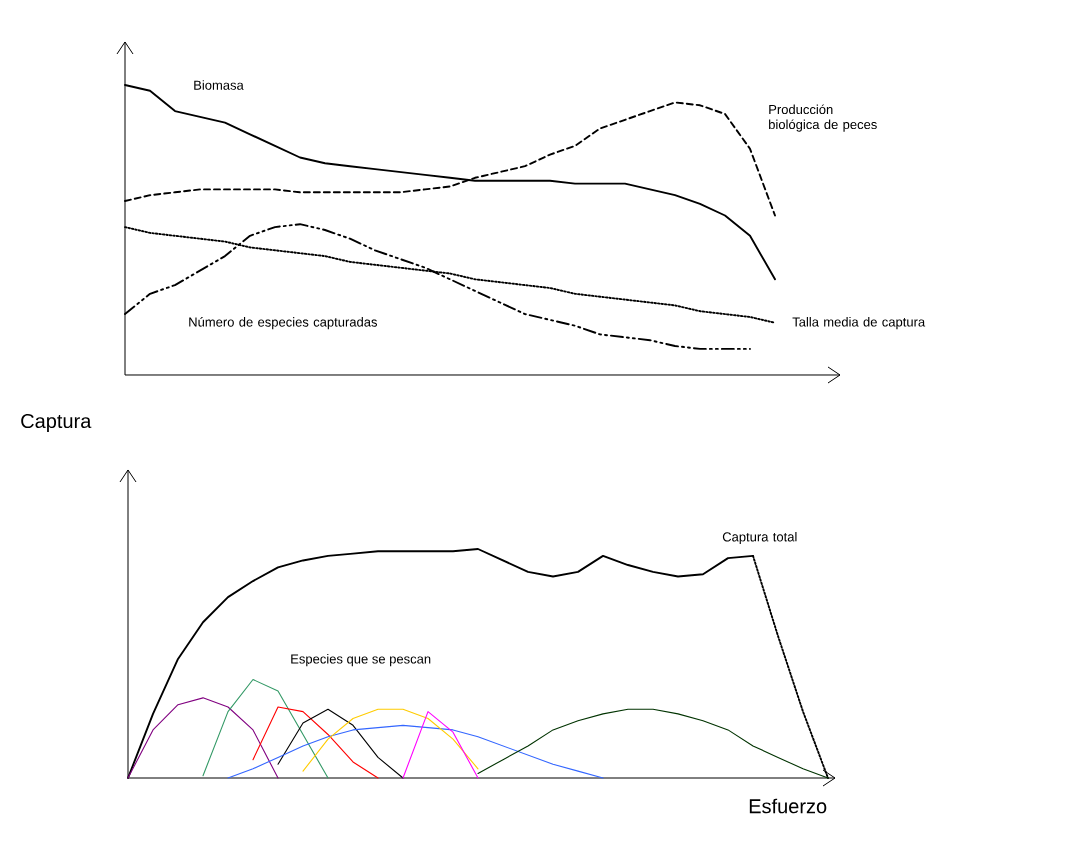 The width and height of the screenshot is (1080, 845). What do you see at coordinates (219, 85) in the screenshot?
I see `series-label: Biomasa` at bounding box center [219, 85].